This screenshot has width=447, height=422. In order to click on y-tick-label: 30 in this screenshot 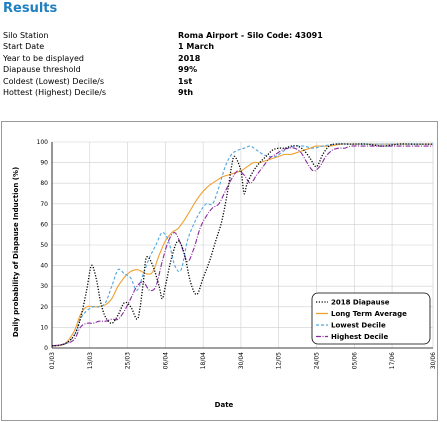, I will do `click(44, 286)`.